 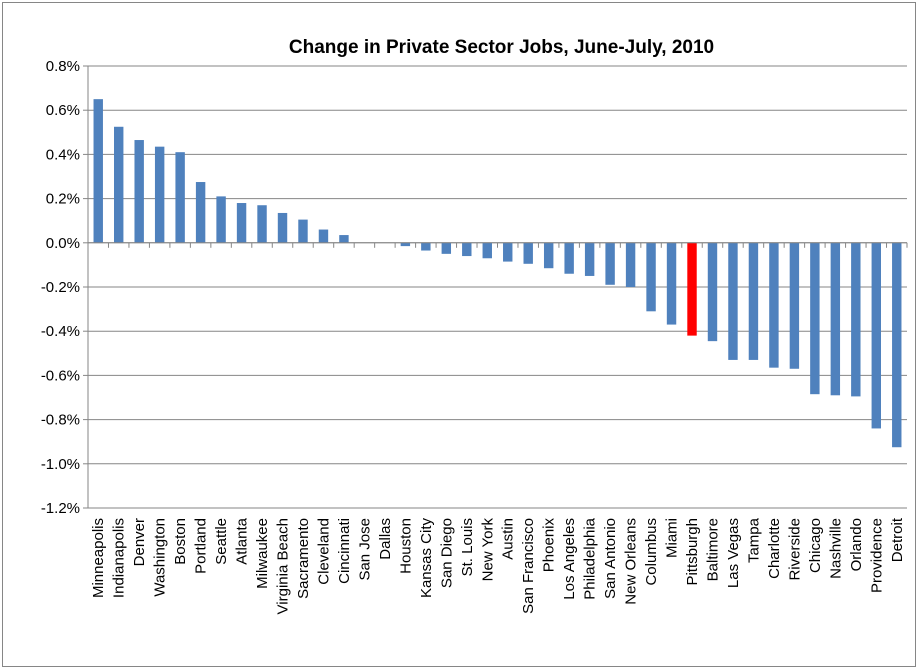 What do you see at coordinates (508, 539) in the screenshot?
I see `x-tick-label: Austin` at bounding box center [508, 539].